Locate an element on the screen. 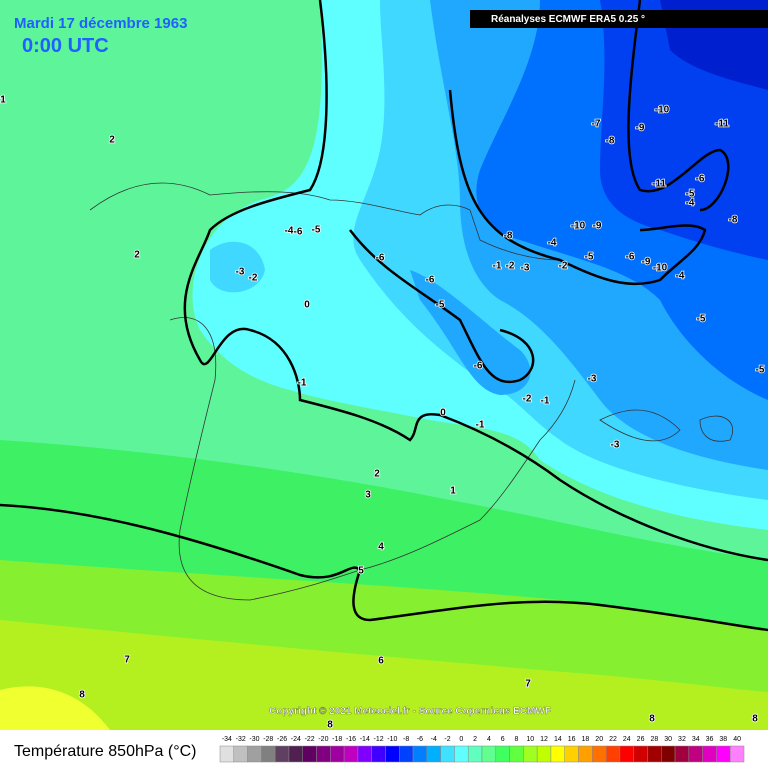  contour-label: -8 is located at coordinates (733, 220).